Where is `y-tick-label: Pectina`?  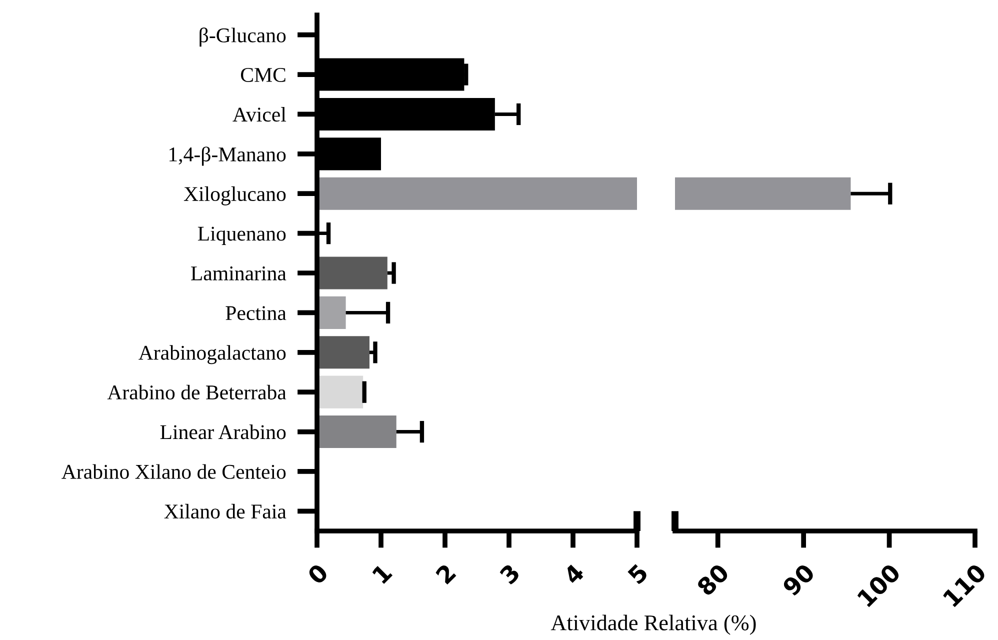 y-tick-label: Pectina is located at coordinates (256, 313).